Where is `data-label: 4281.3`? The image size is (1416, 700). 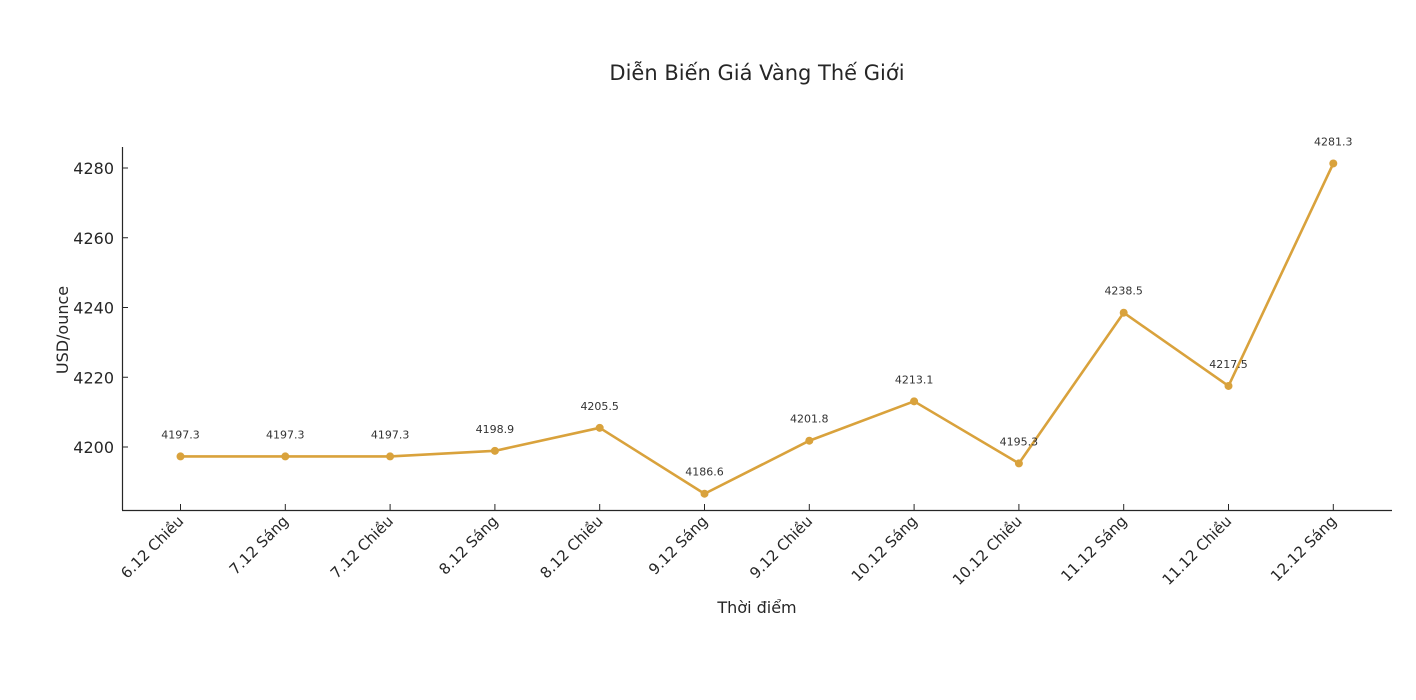 data-label: 4281.3 is located at coordinates (1333, 141).